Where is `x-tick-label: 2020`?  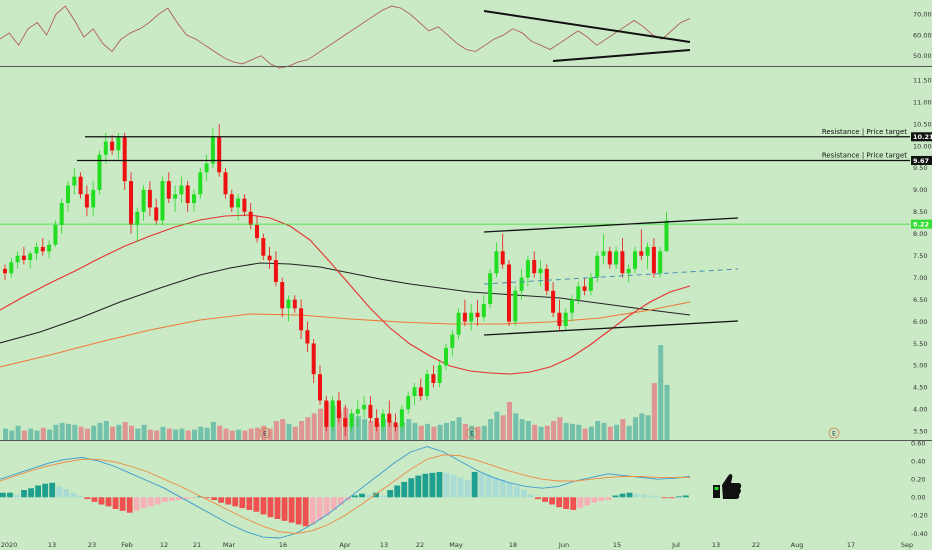 x-tick-label: 2020 is located at coordinates (9, 545).